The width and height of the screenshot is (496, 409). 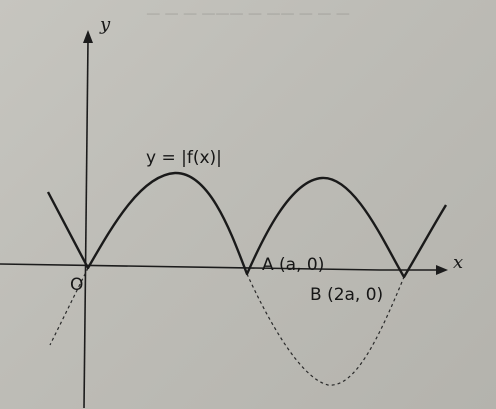 I want to click on function-label: y = |f(x)|, so click(x=184, y=158).